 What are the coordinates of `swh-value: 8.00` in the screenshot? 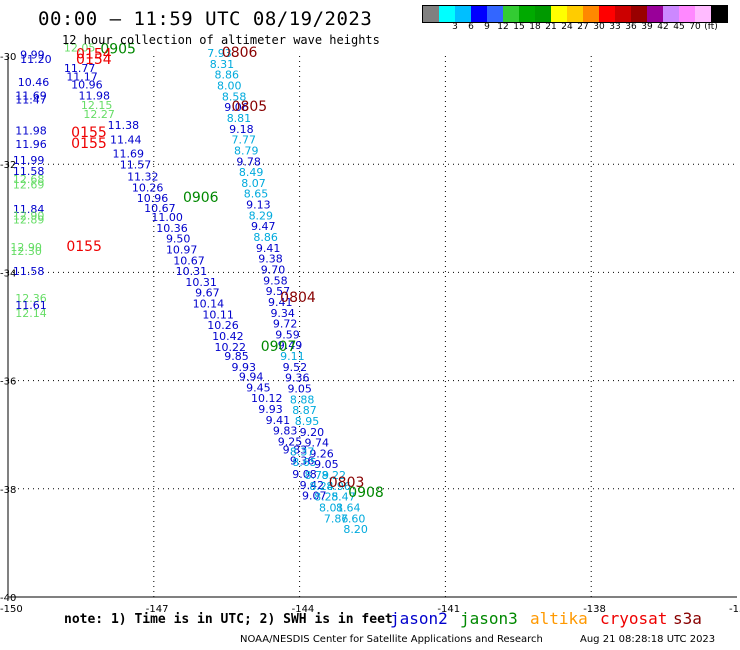 It's located at (229, 86).